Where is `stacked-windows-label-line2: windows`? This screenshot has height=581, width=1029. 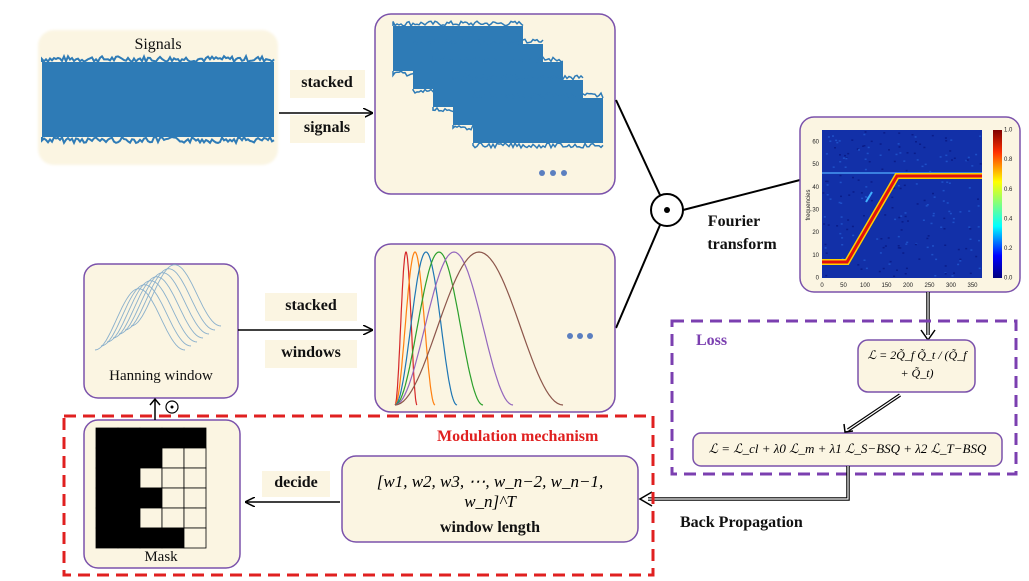
stacked-windows-label-line2: windows is located at coordinates (311, 352).